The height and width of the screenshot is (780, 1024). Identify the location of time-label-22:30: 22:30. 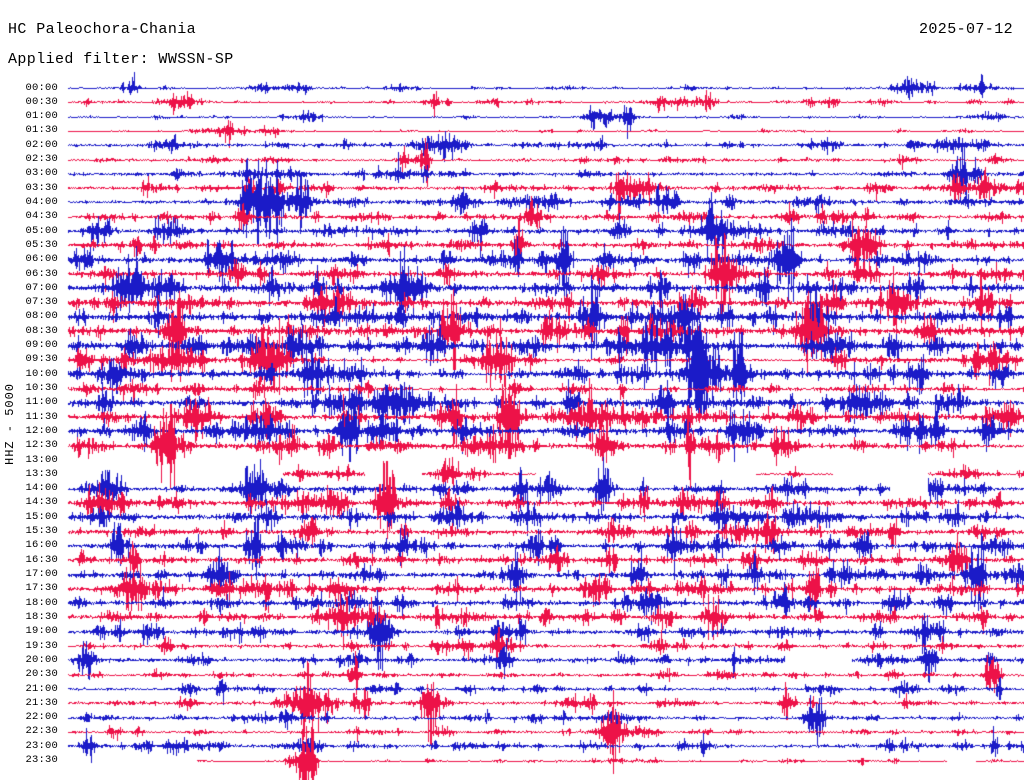
(41, 731).